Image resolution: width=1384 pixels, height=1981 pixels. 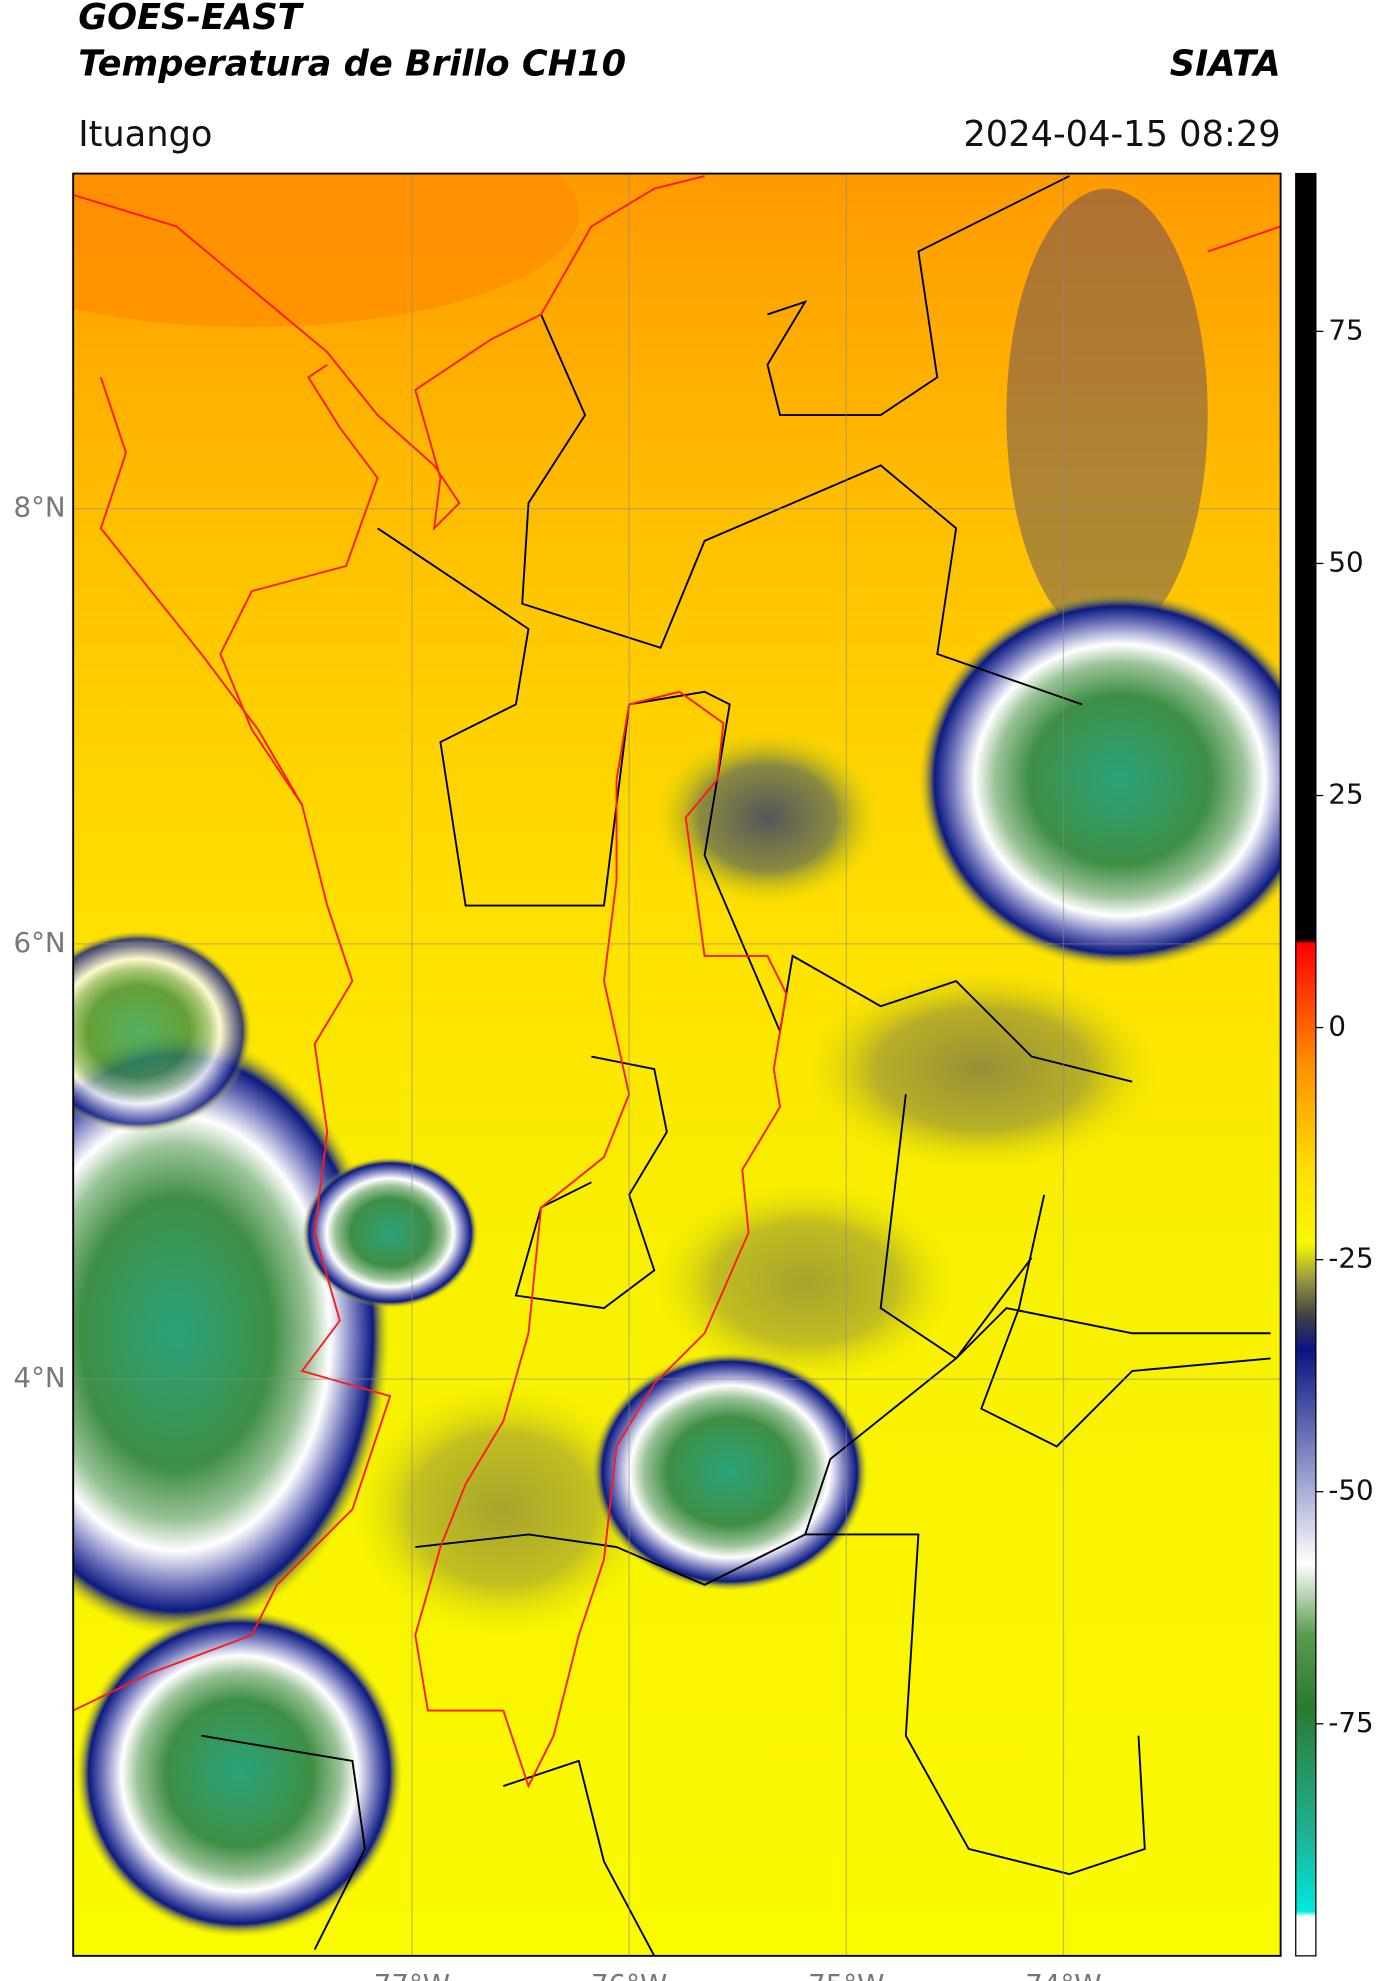 What do you see at coordinates (1121, 134) in the screenshot?
I see `datetime: 2024-04-15 08:29` at bounding box center [1121, 134].